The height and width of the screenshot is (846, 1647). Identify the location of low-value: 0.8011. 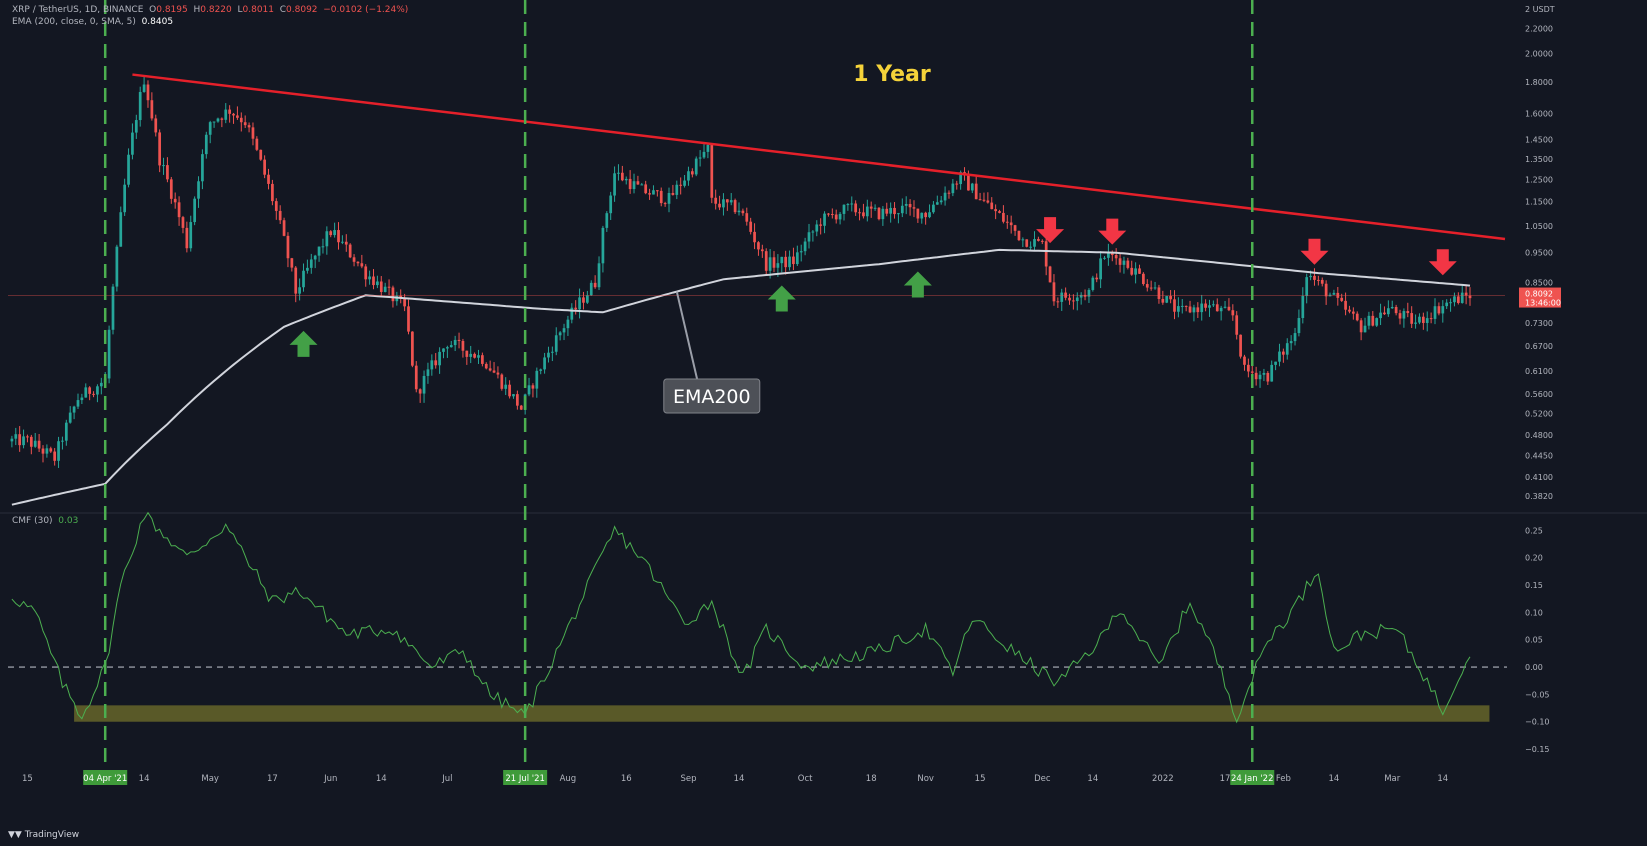
(258, 10).